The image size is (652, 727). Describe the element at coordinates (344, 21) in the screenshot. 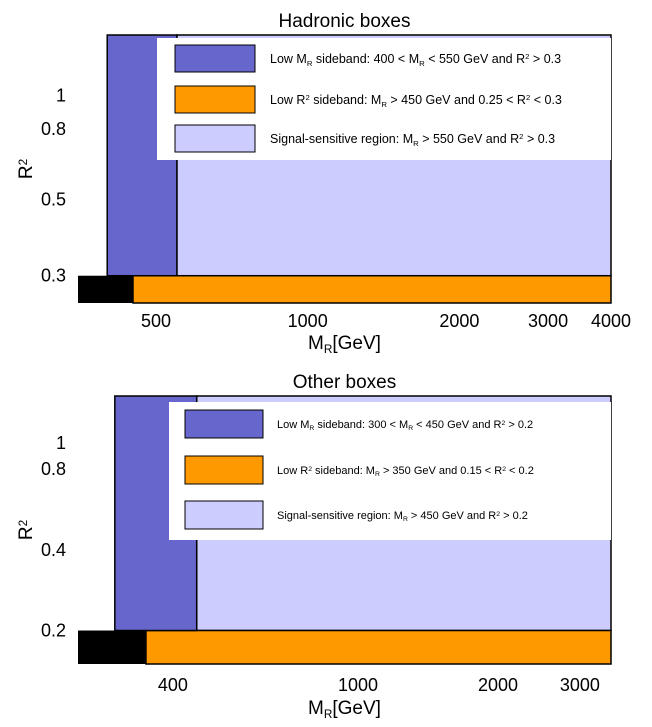

I see `chart-title: Hadronic boxes` at that location.